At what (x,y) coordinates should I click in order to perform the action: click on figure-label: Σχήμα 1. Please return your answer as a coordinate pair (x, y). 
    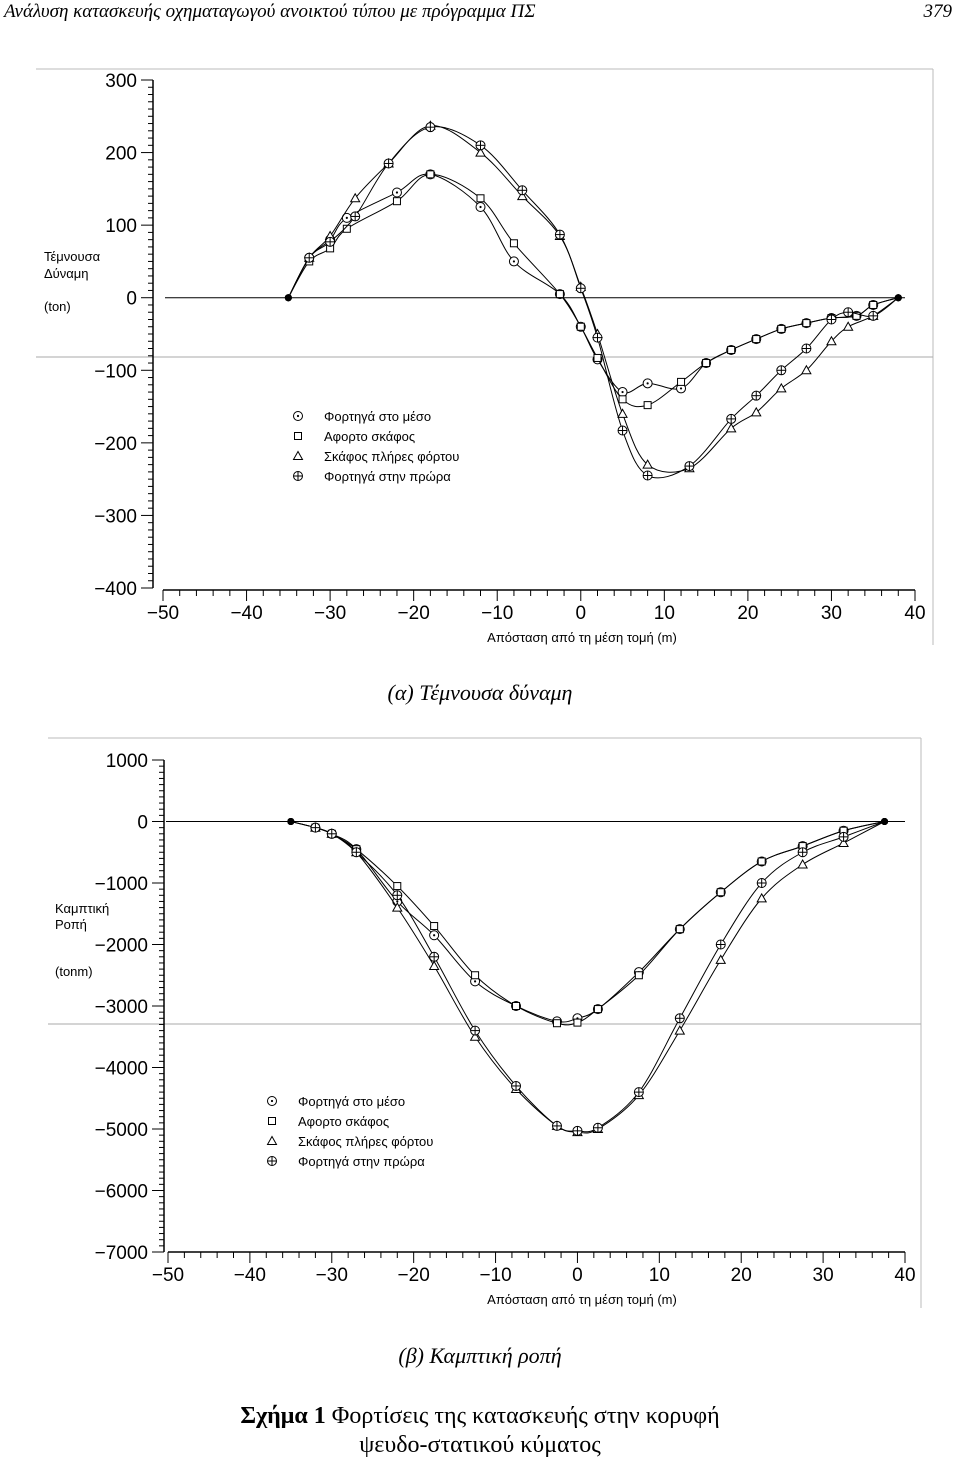
    Looking at the image, I should click on (283, 1416).